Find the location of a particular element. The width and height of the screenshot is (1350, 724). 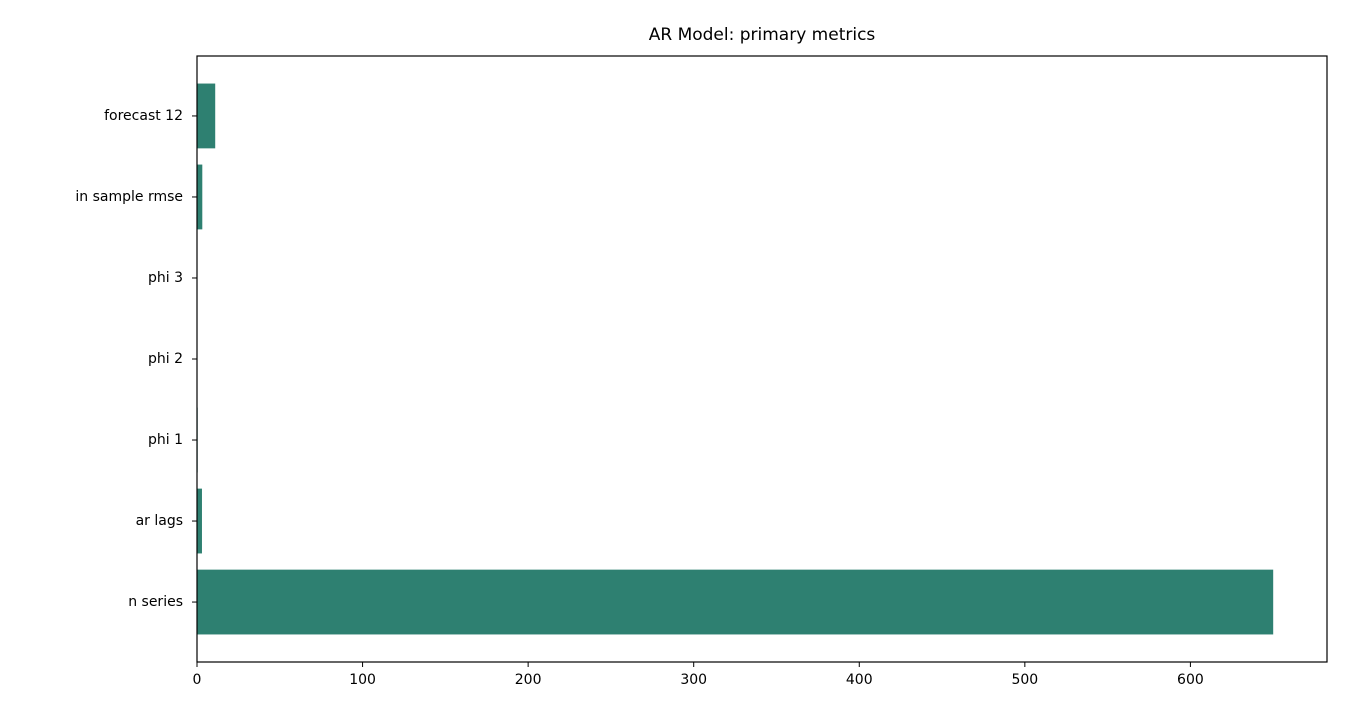

y-tick-label: phi 3 is located at coordinates (165, 278).